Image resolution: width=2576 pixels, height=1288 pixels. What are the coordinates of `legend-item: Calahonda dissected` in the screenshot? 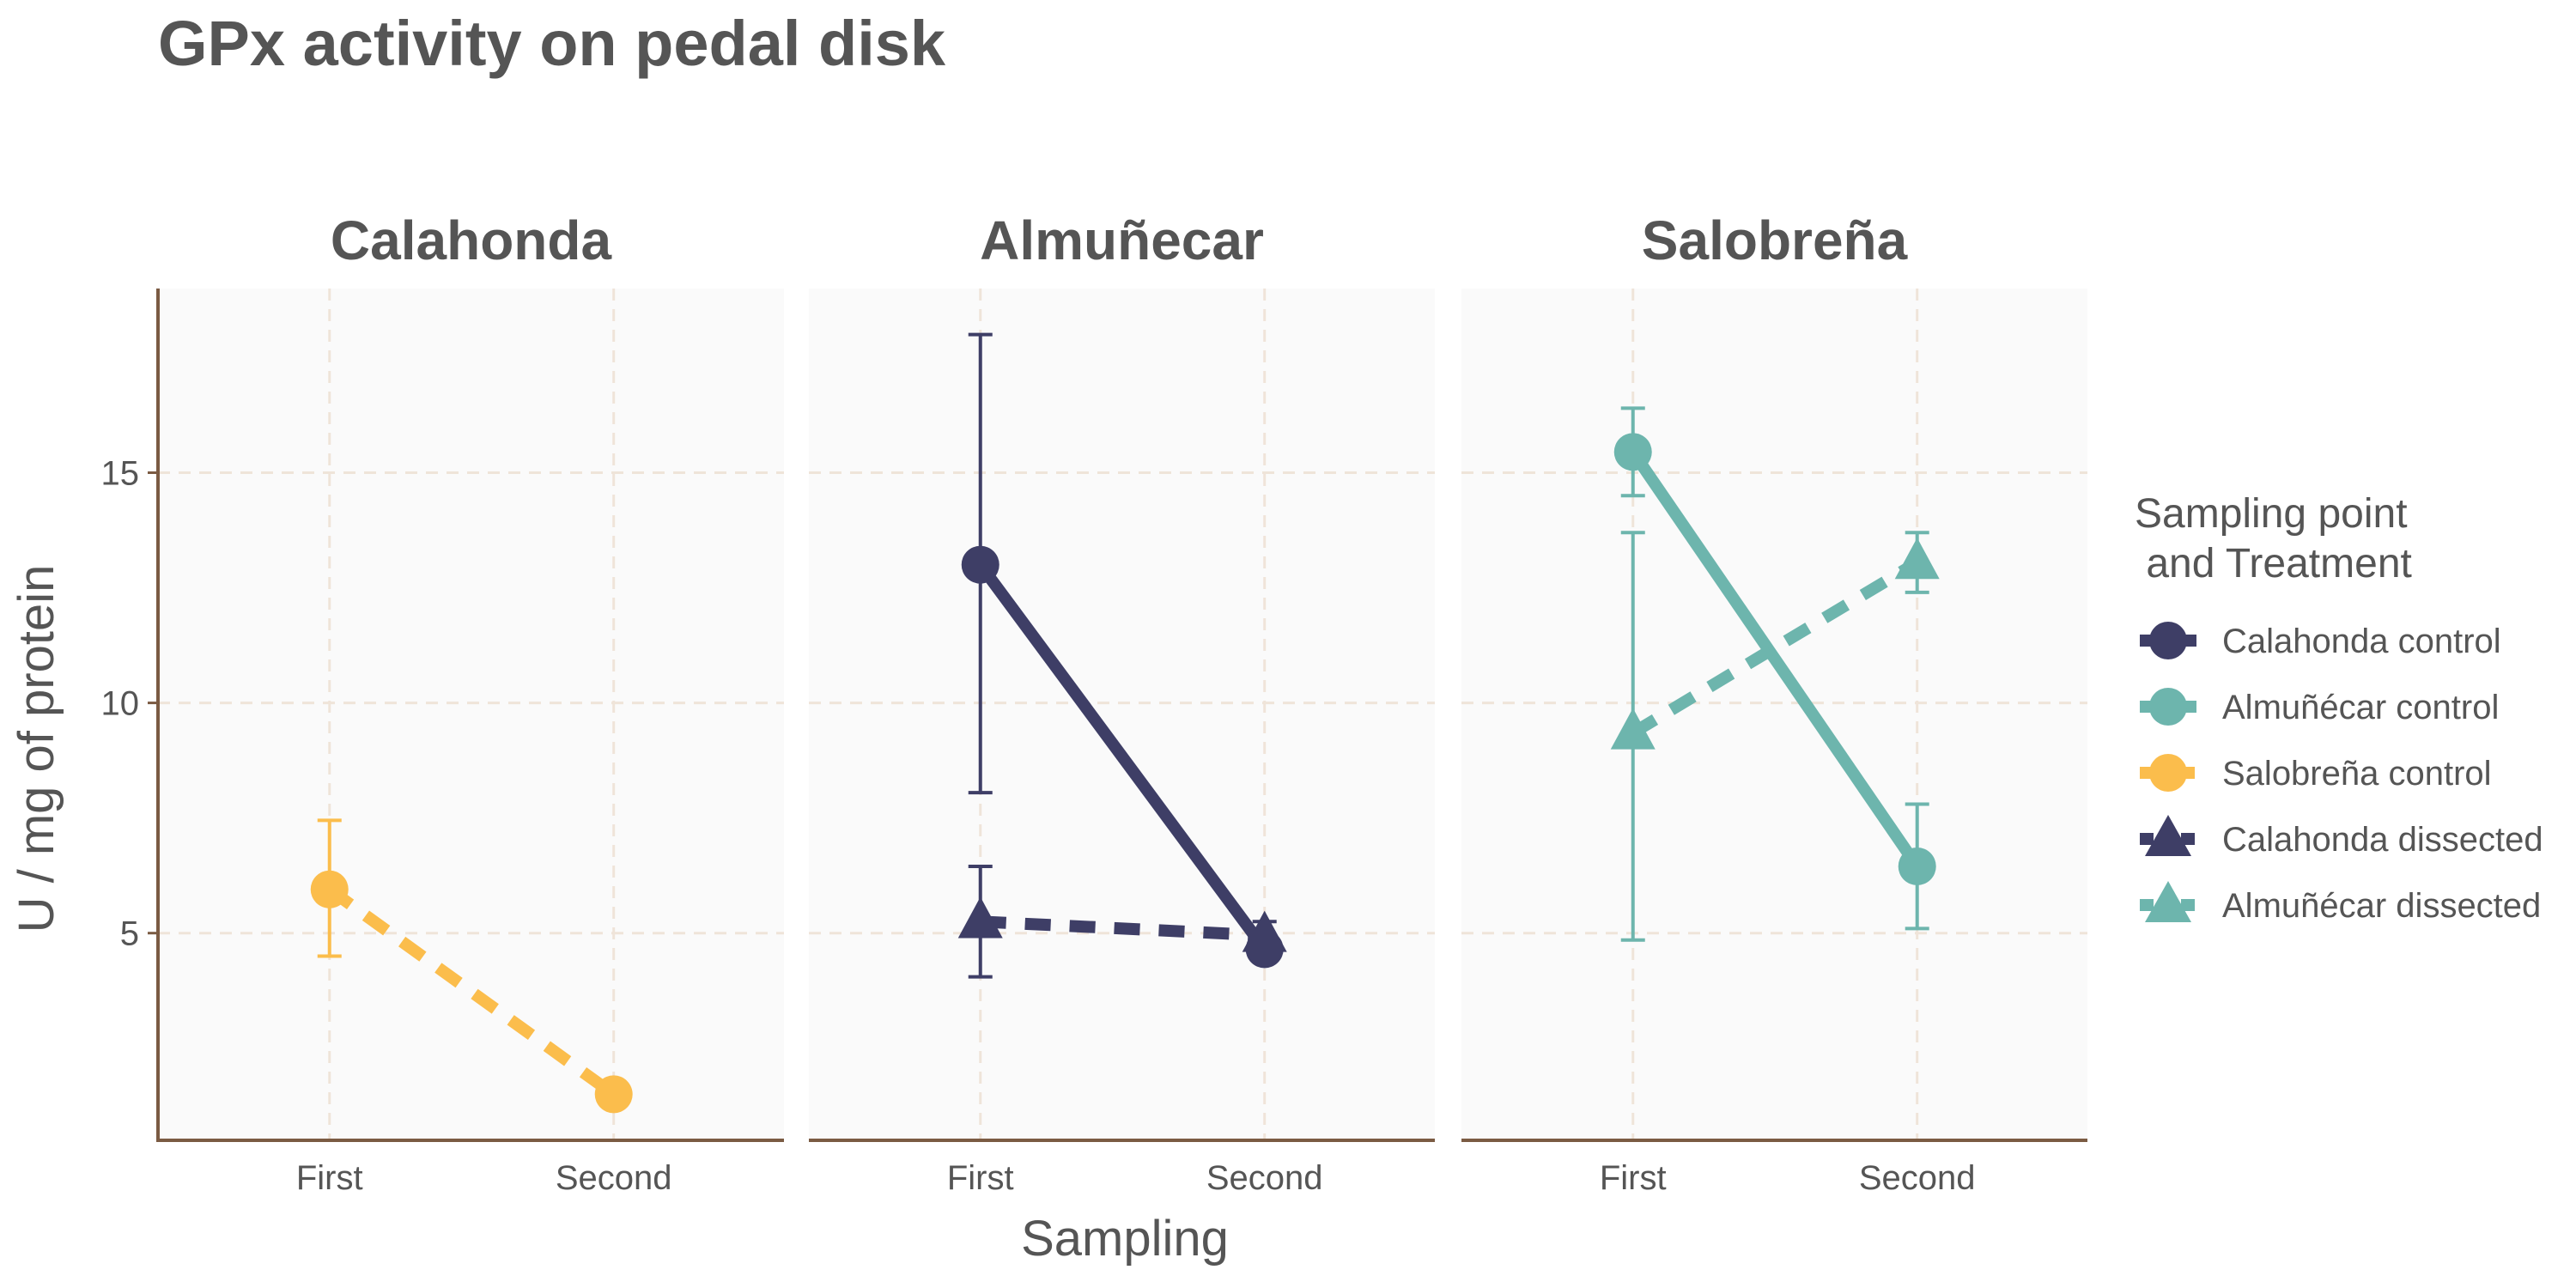 It's located at (2341, 837).